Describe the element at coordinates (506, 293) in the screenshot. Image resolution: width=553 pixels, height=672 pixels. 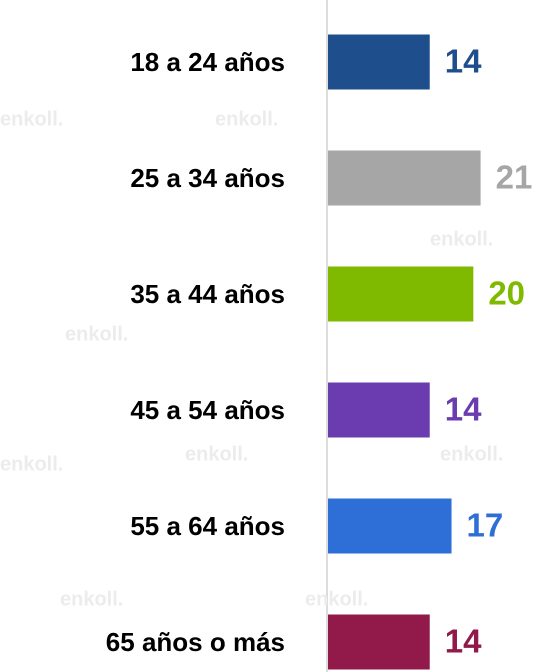
I see `value-label: 20` at that location.